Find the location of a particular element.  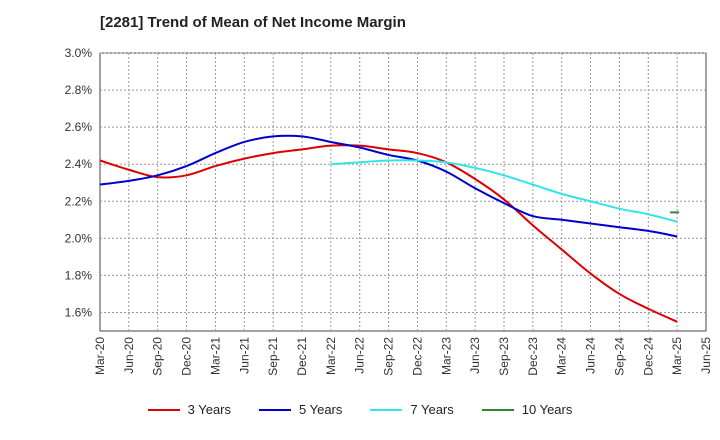

x-tick-label: Mar-23 is located at coordinates (446, 356).